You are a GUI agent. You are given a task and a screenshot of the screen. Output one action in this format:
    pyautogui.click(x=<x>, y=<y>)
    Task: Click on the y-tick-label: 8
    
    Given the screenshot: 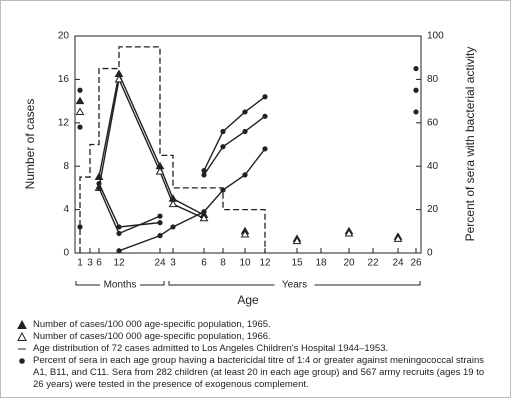 What is the action you would take?
    pyautogui.click(x=66, y=166)
    